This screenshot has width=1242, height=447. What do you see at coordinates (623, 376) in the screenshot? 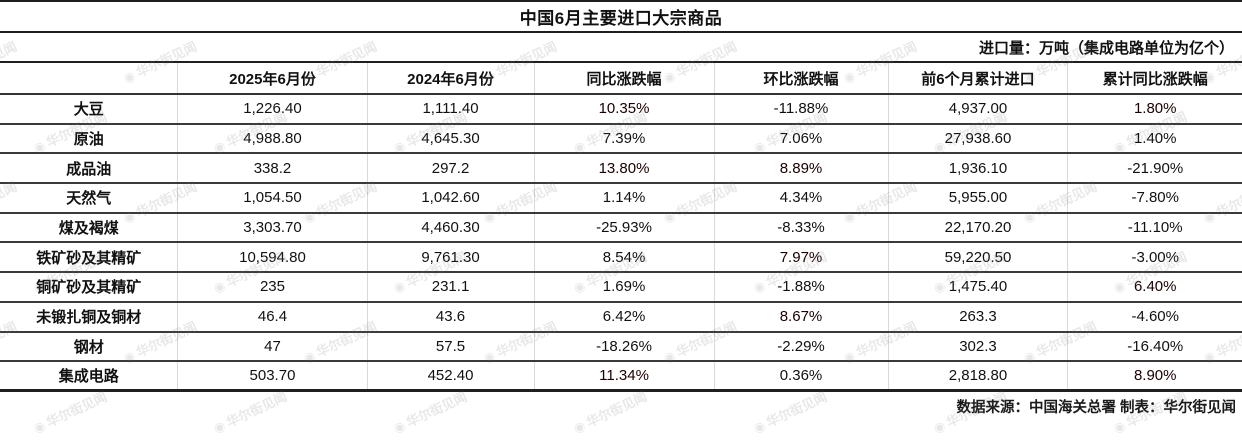
I see `table-cell: 11.34%` at bounding box center [623, 376].